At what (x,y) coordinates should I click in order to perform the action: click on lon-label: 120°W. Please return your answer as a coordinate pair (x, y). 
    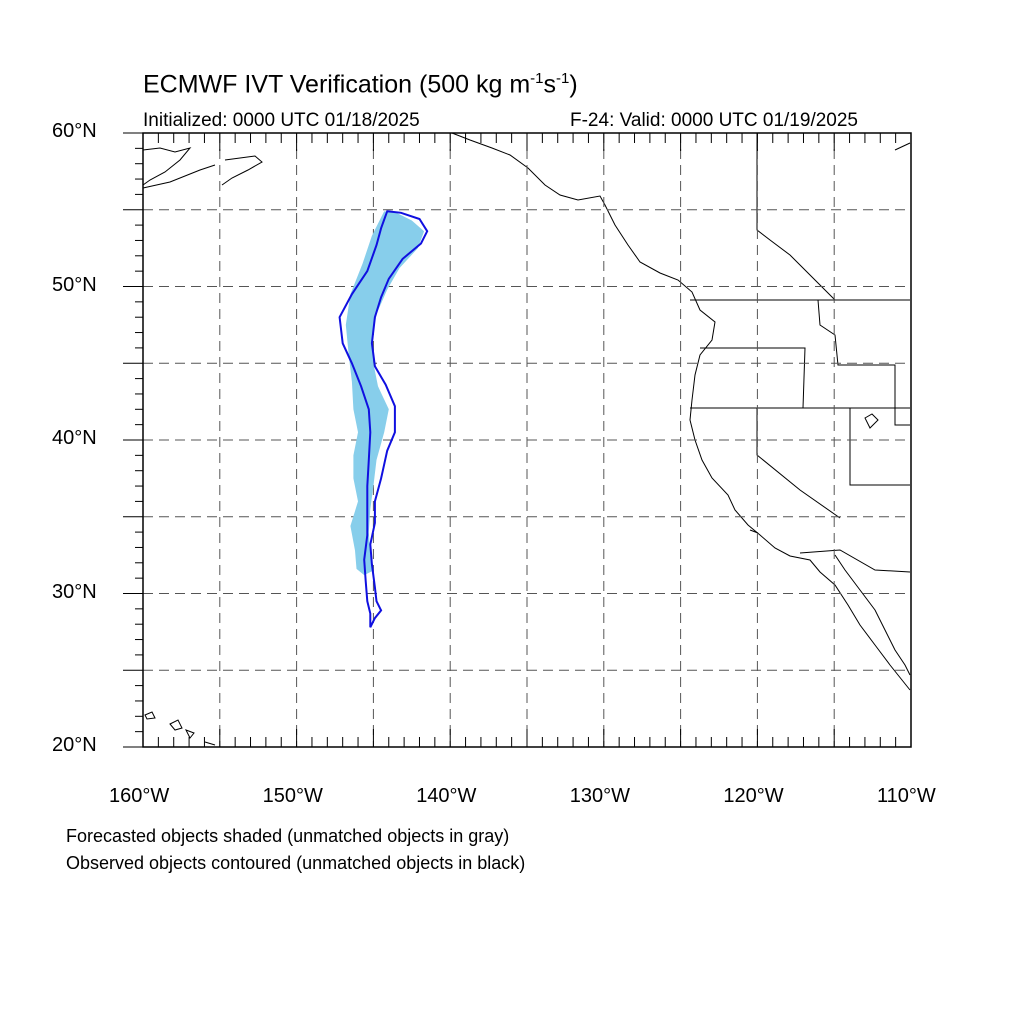
    Looking at the image, I should click on (753, 796).